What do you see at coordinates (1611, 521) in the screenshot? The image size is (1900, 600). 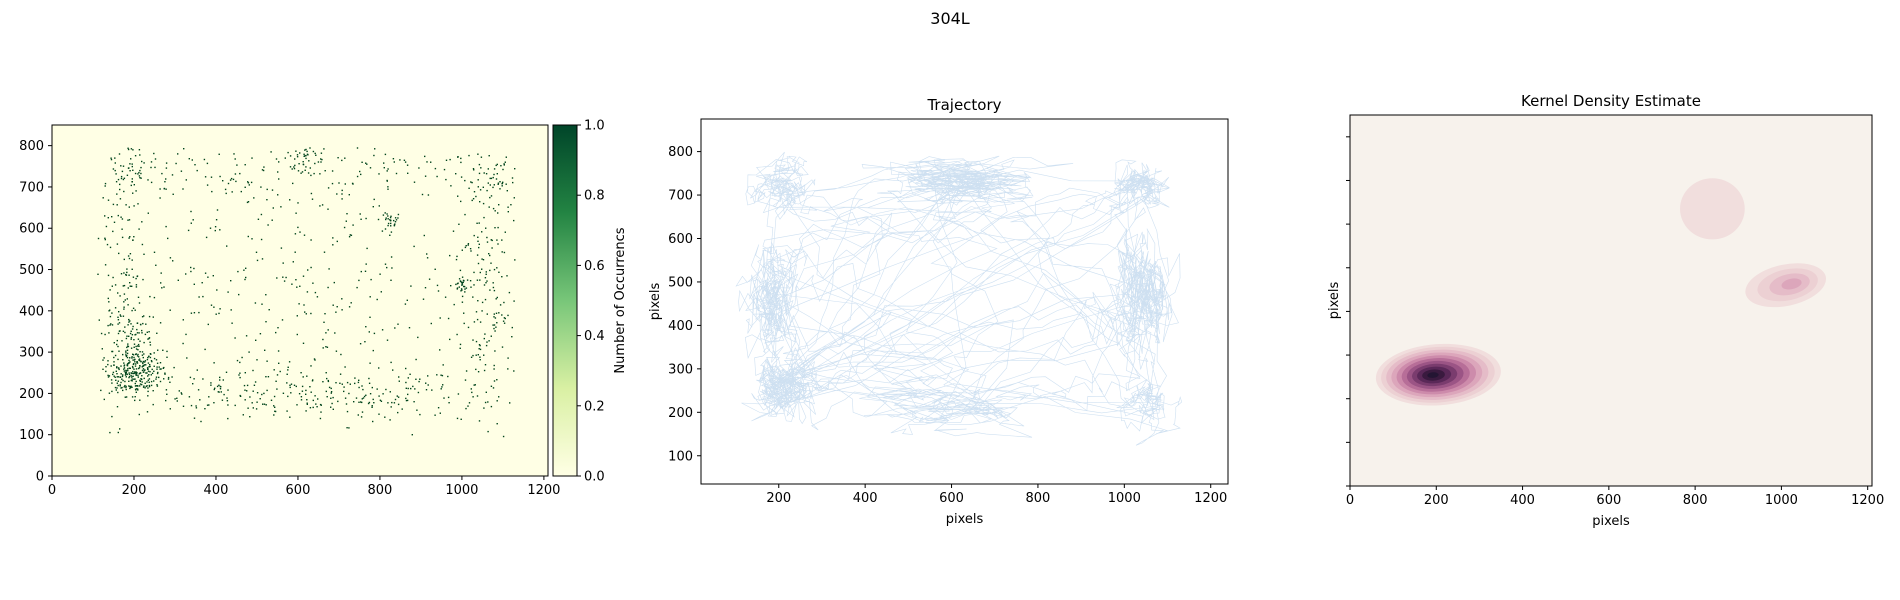 I see `kde-xlabel: pixels` at bounding box center [1611, 521].